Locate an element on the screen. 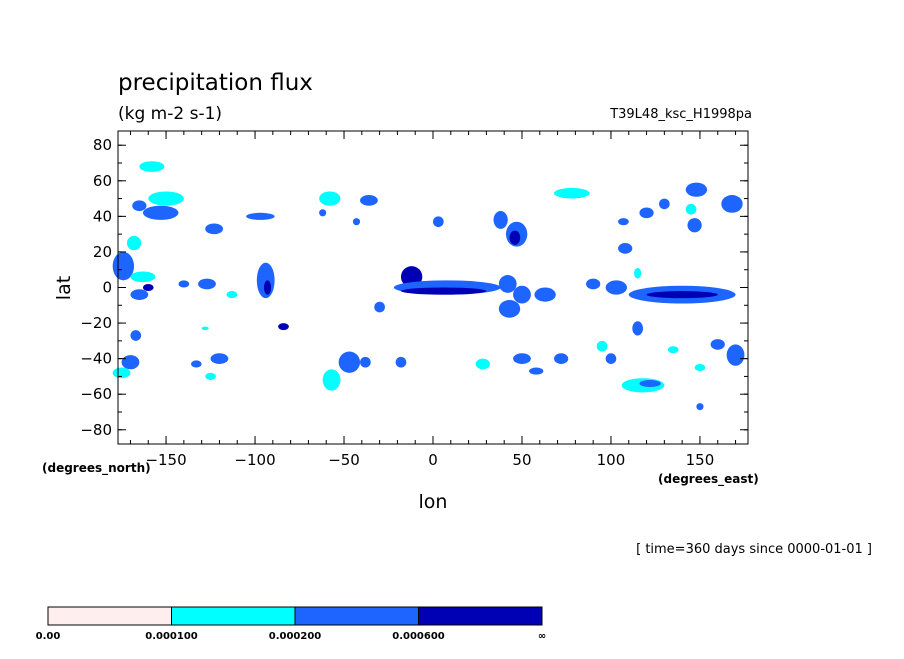 Image resolution: width=904 pixels, height=659 pixels. y-tick-label: 20 is located at coordinates (102, 252).